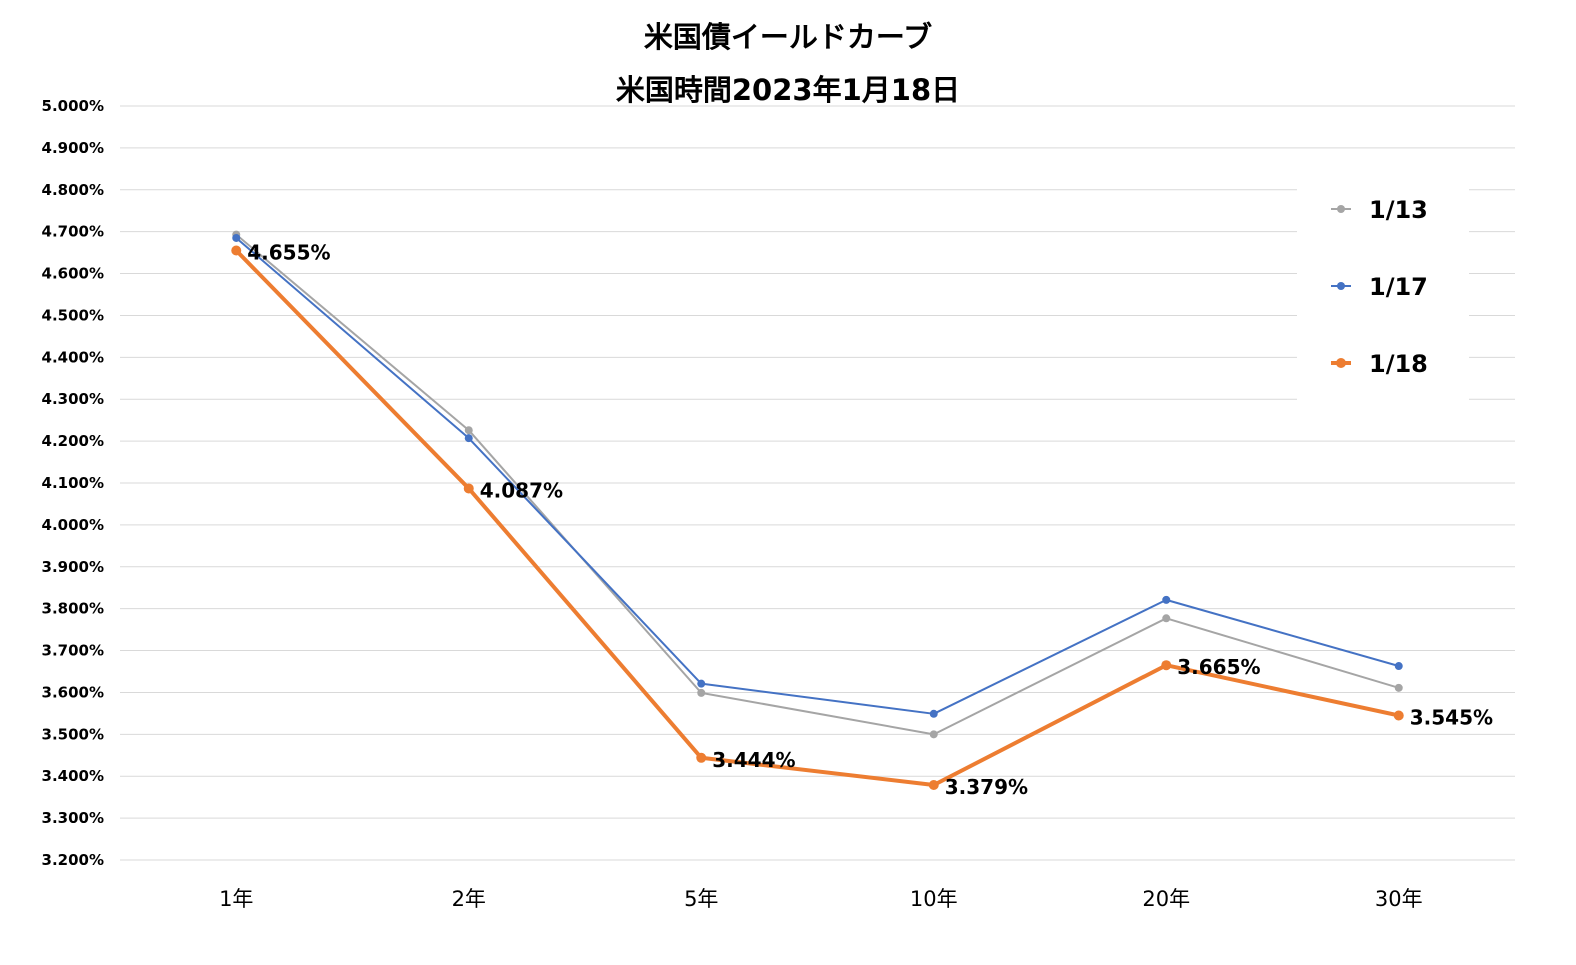 The width and height of the screenshot is (1576, 965). I want to click on legend-item: 1/17, so click(1379, 287).